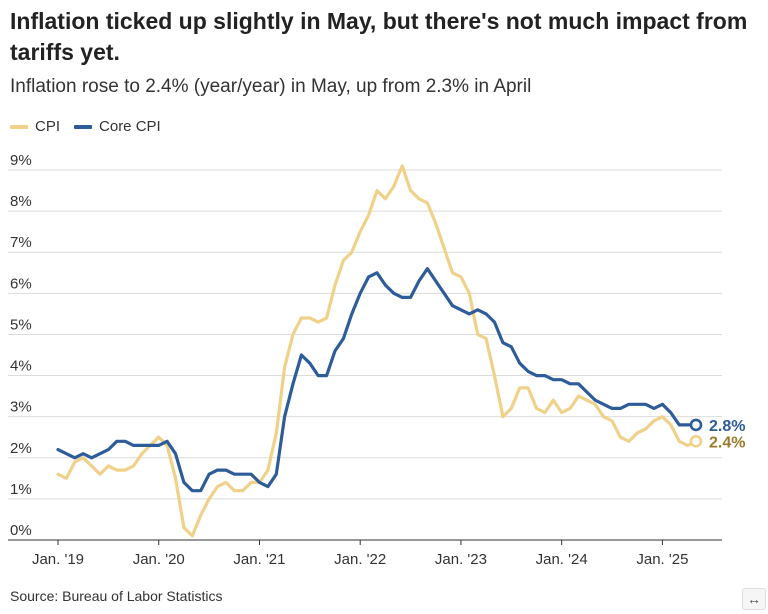 The width and height of the screenshot is (768, 614). I want to click on legend-item-core-cpi: Core CPI, so click(117, 126).